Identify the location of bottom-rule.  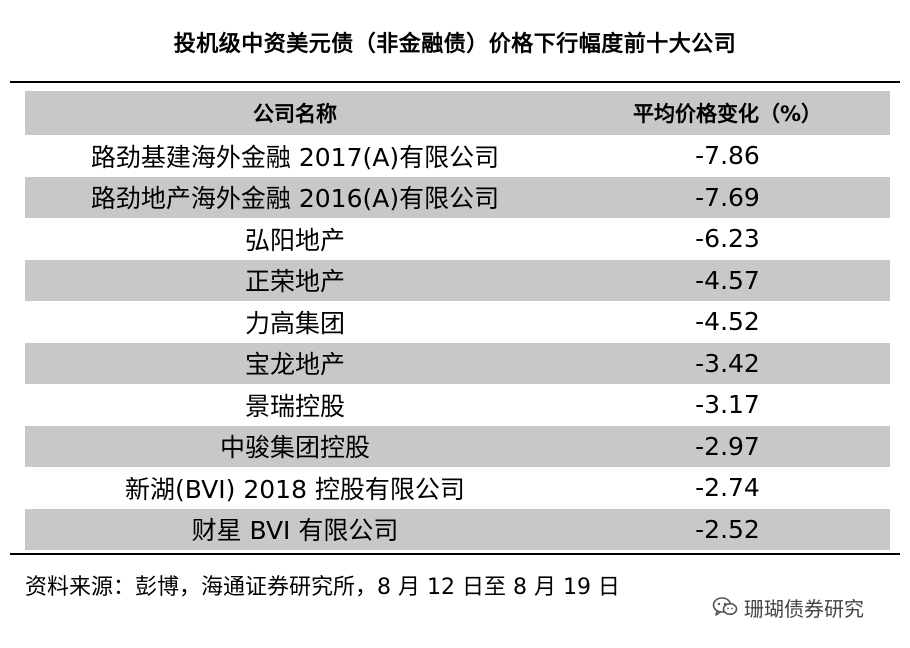
(455, 554).